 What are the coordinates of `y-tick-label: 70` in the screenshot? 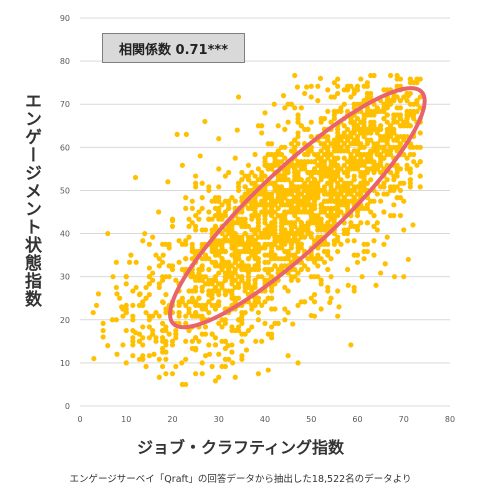 It's located at (65, 104).